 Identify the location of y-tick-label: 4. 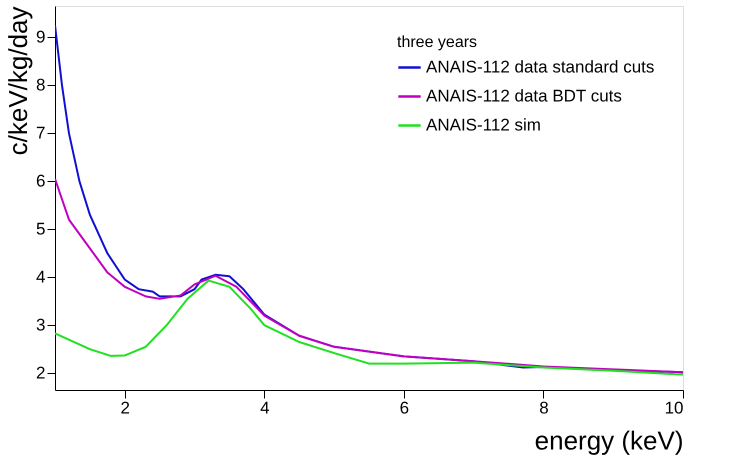
(41, 277).